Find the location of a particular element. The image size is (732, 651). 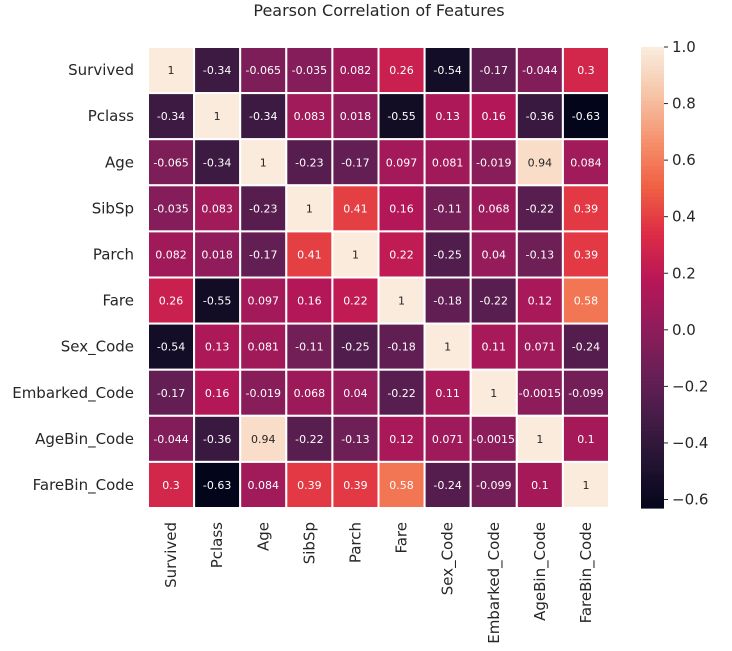

row-label: AgeBin_Code is located at coordinates (84, 439).